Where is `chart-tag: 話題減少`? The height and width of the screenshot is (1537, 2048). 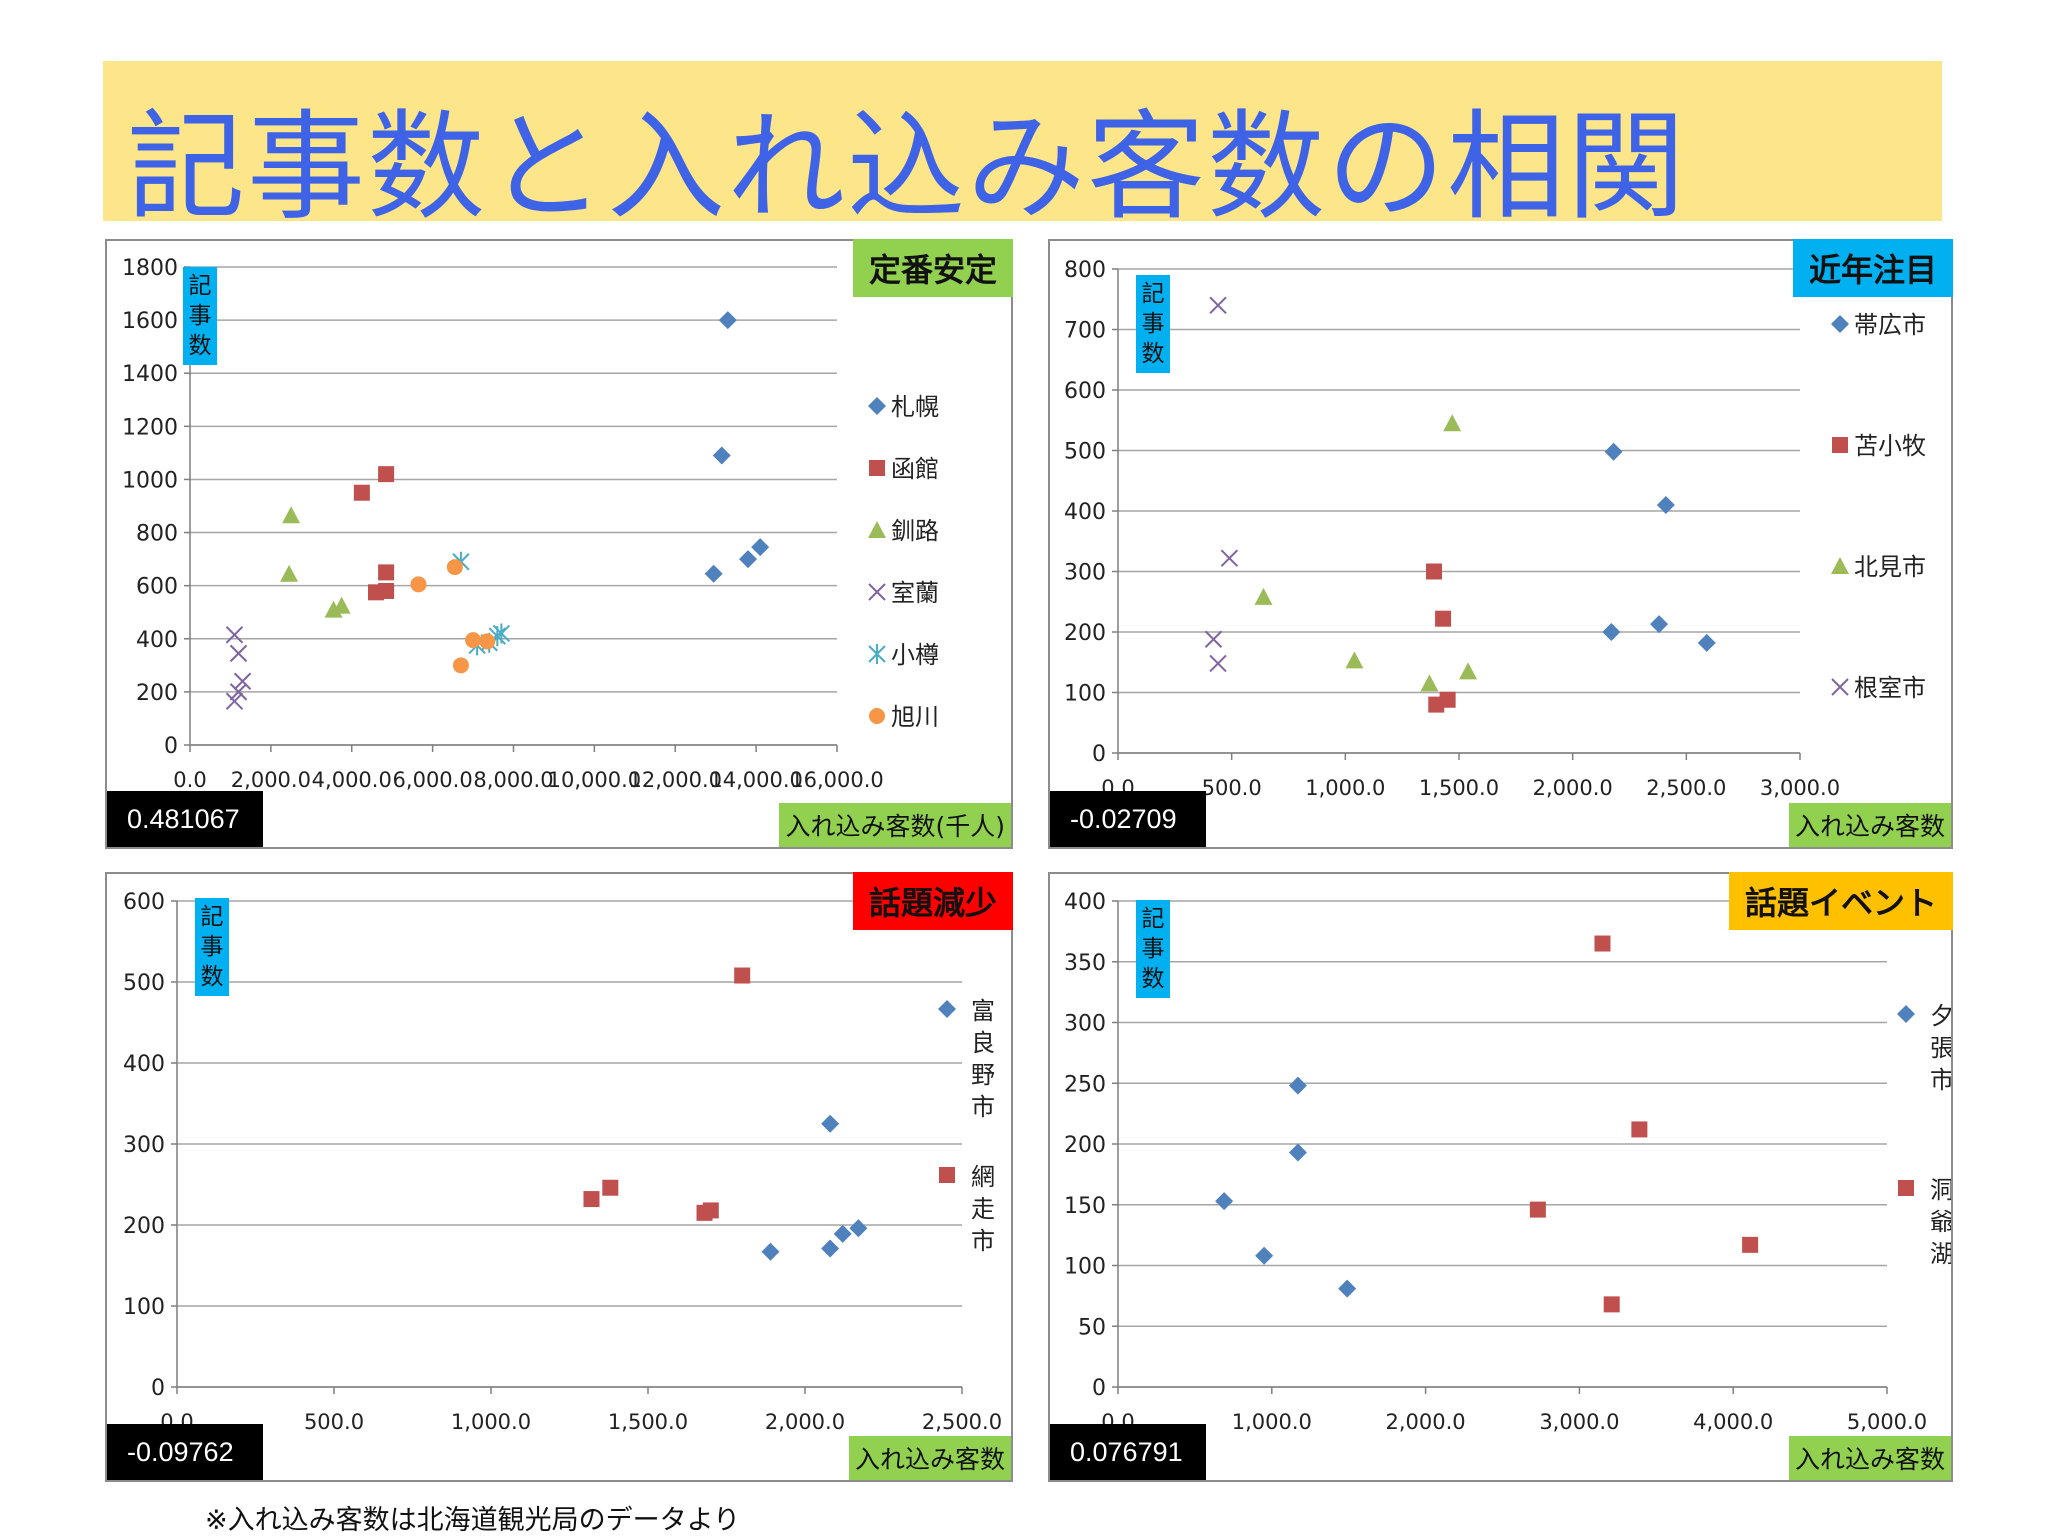
chart-tag: 話題減少 is located at coordinates (932, 901).